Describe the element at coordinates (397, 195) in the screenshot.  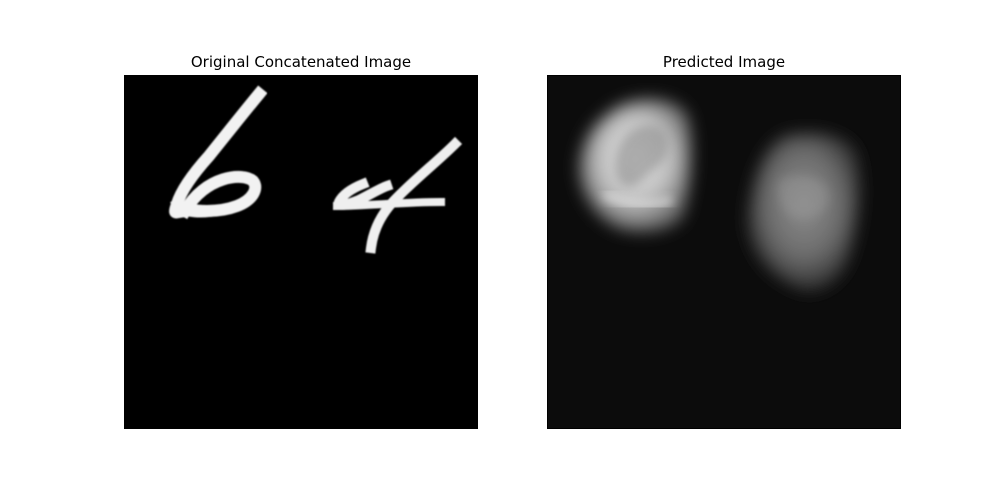
I see `digit-four-stroke` at that location.